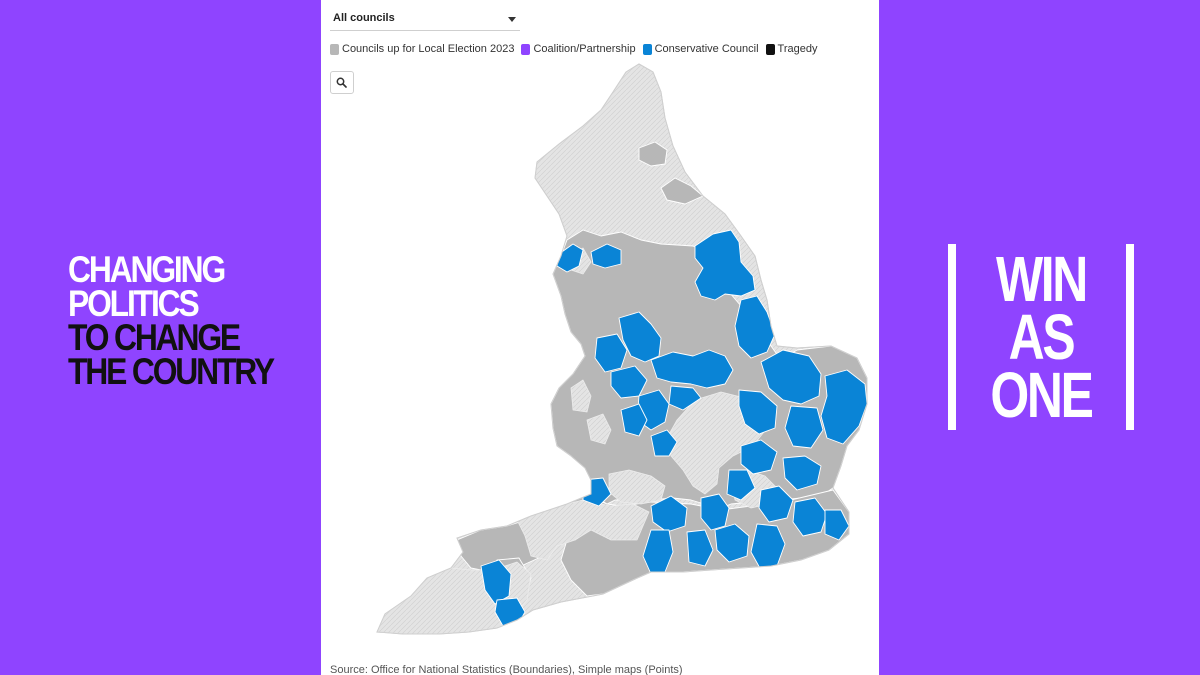  What do you see at coordinates (171, 371) in the screenshot?
I see `slogan-line: THE COUNTRY` at bounding box center [171, 371].